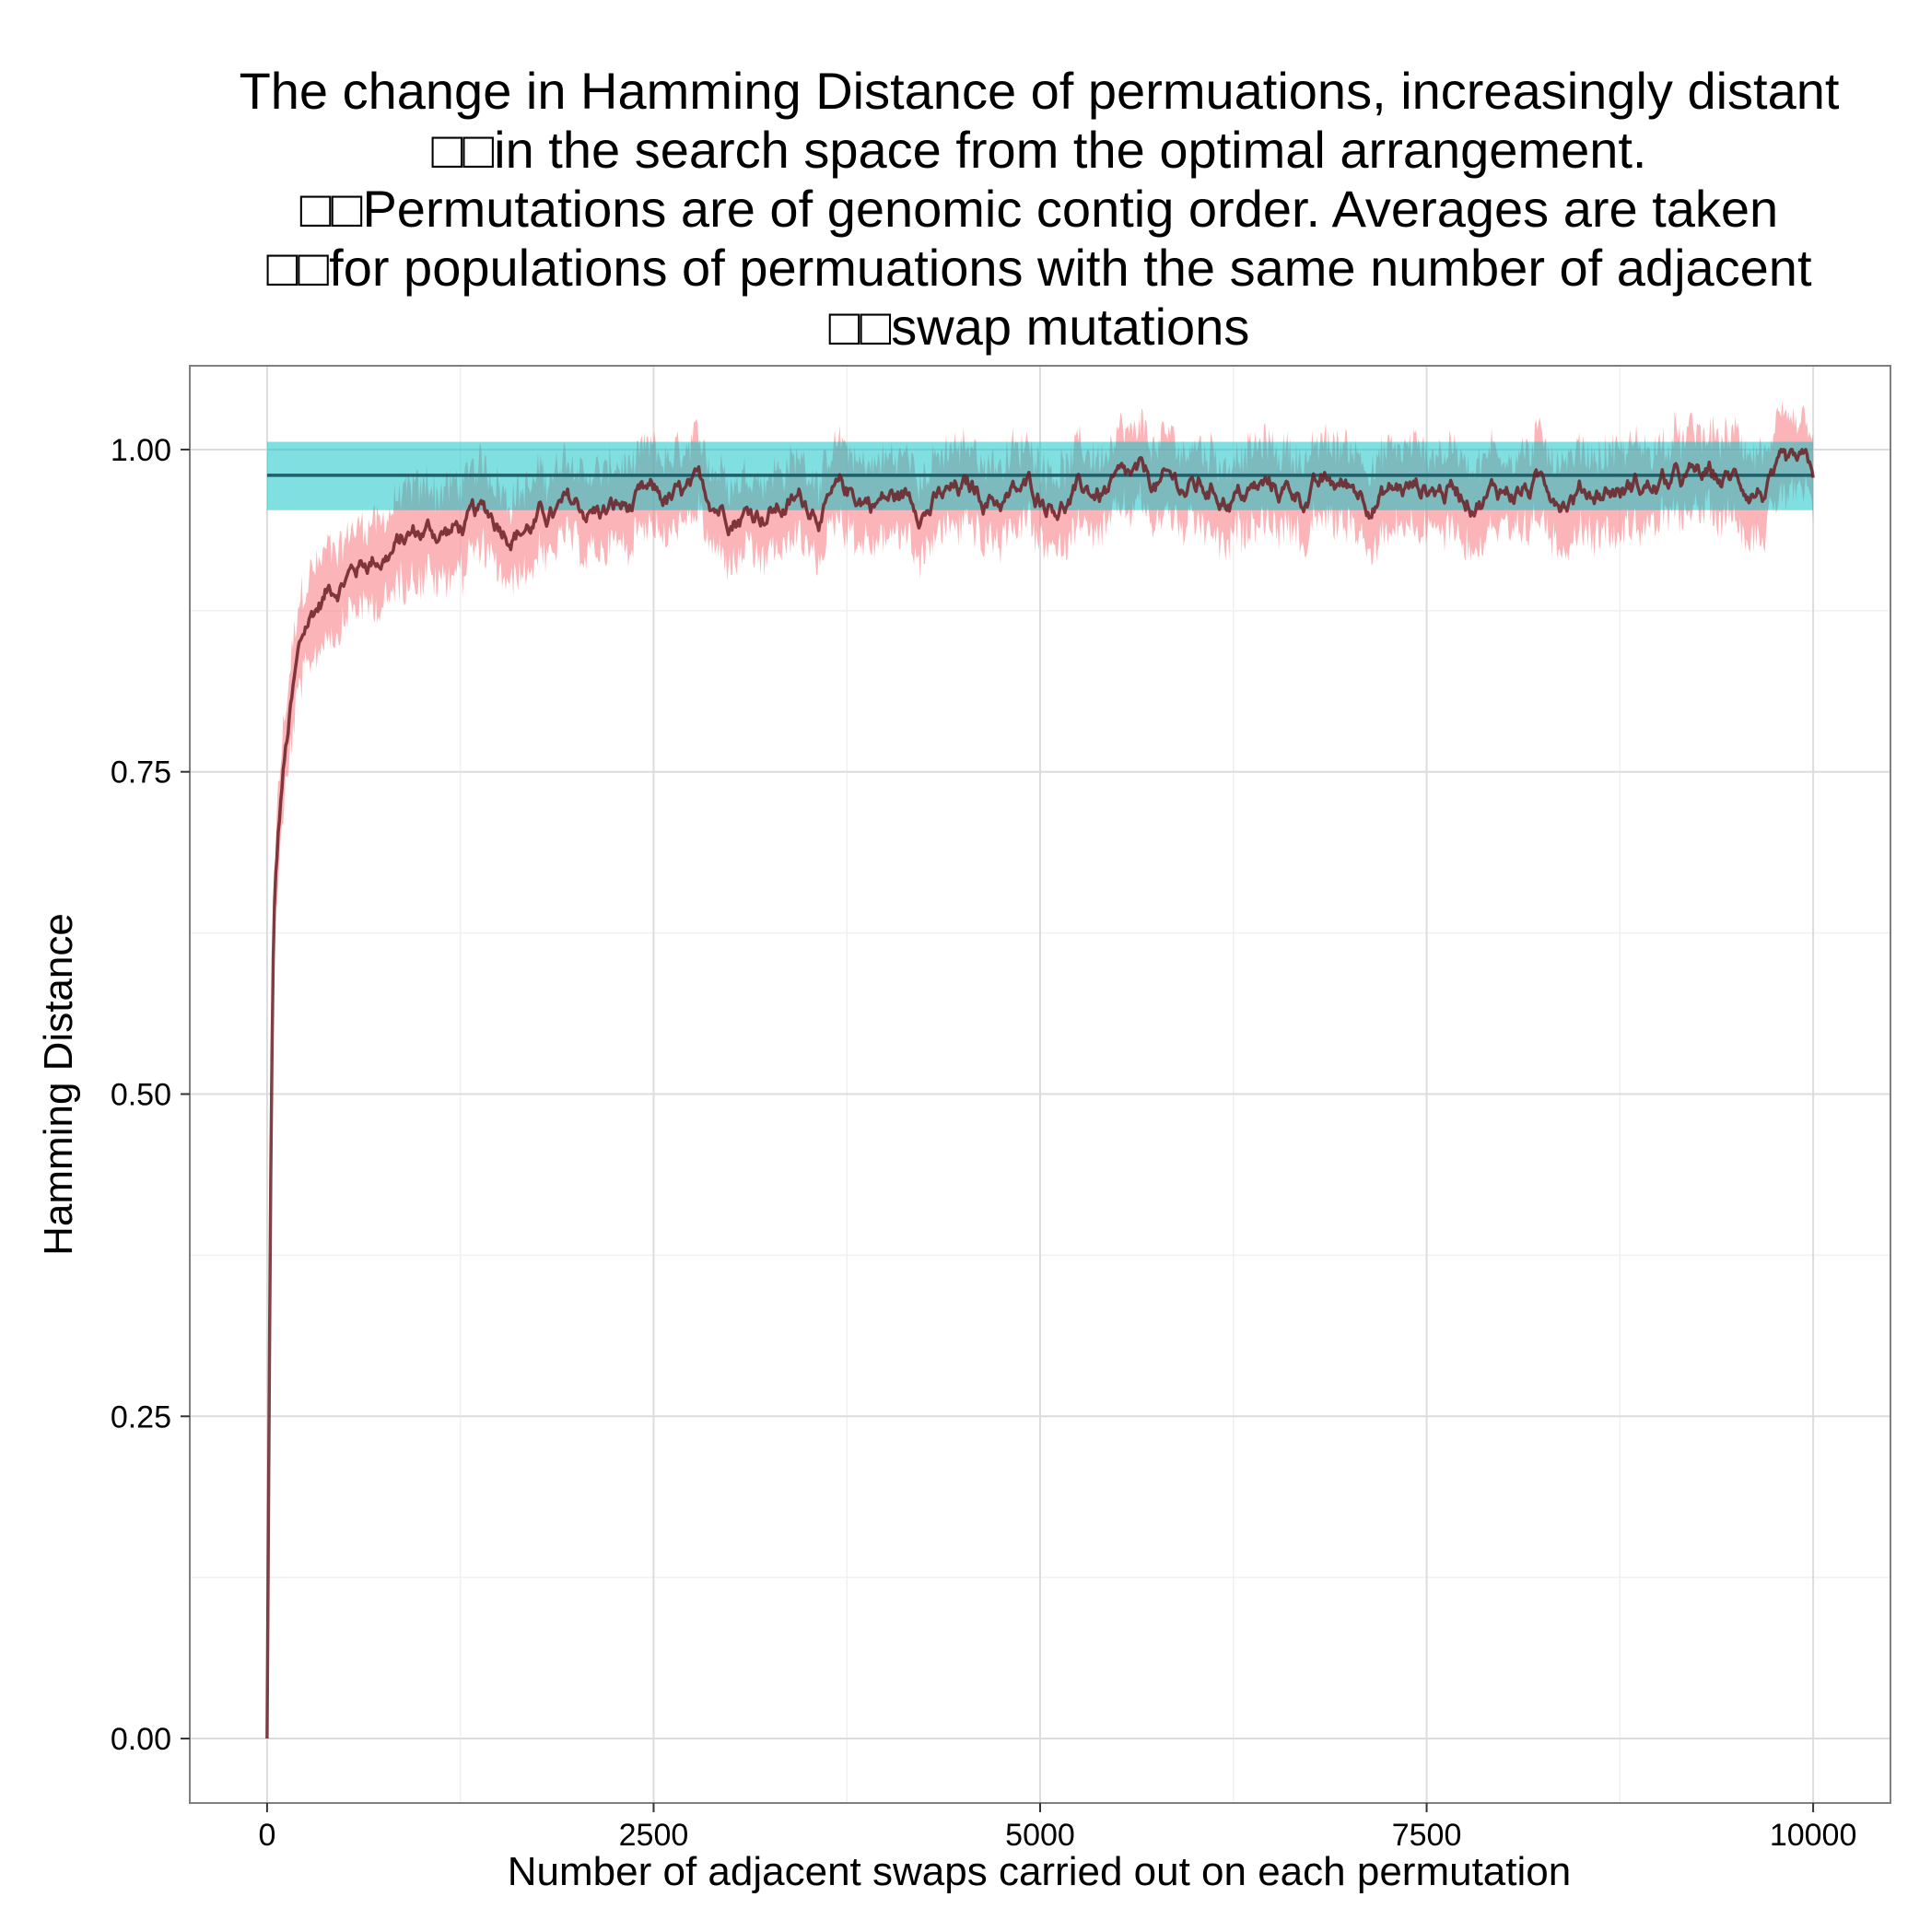 Image resolution: width=1931 pixels, height=1932 pixels. What do you see at coordinates (141, 1416) in the screenshot?
I see `y-tick-label: 0.25` at bounding box center [141, 1416].